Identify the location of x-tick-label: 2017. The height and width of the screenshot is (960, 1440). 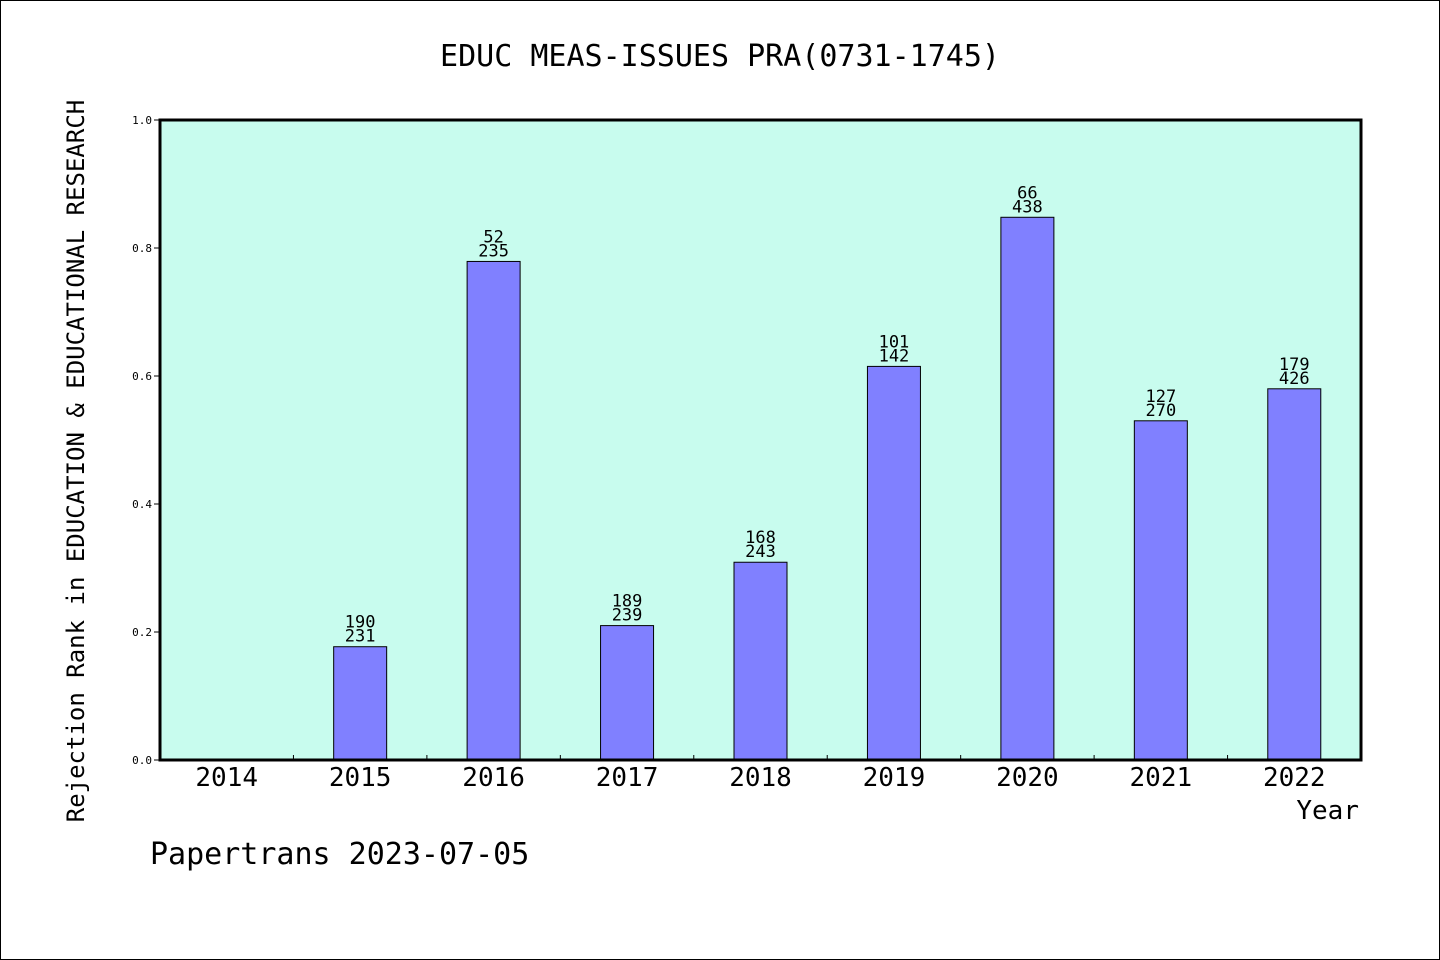
(627, 778).